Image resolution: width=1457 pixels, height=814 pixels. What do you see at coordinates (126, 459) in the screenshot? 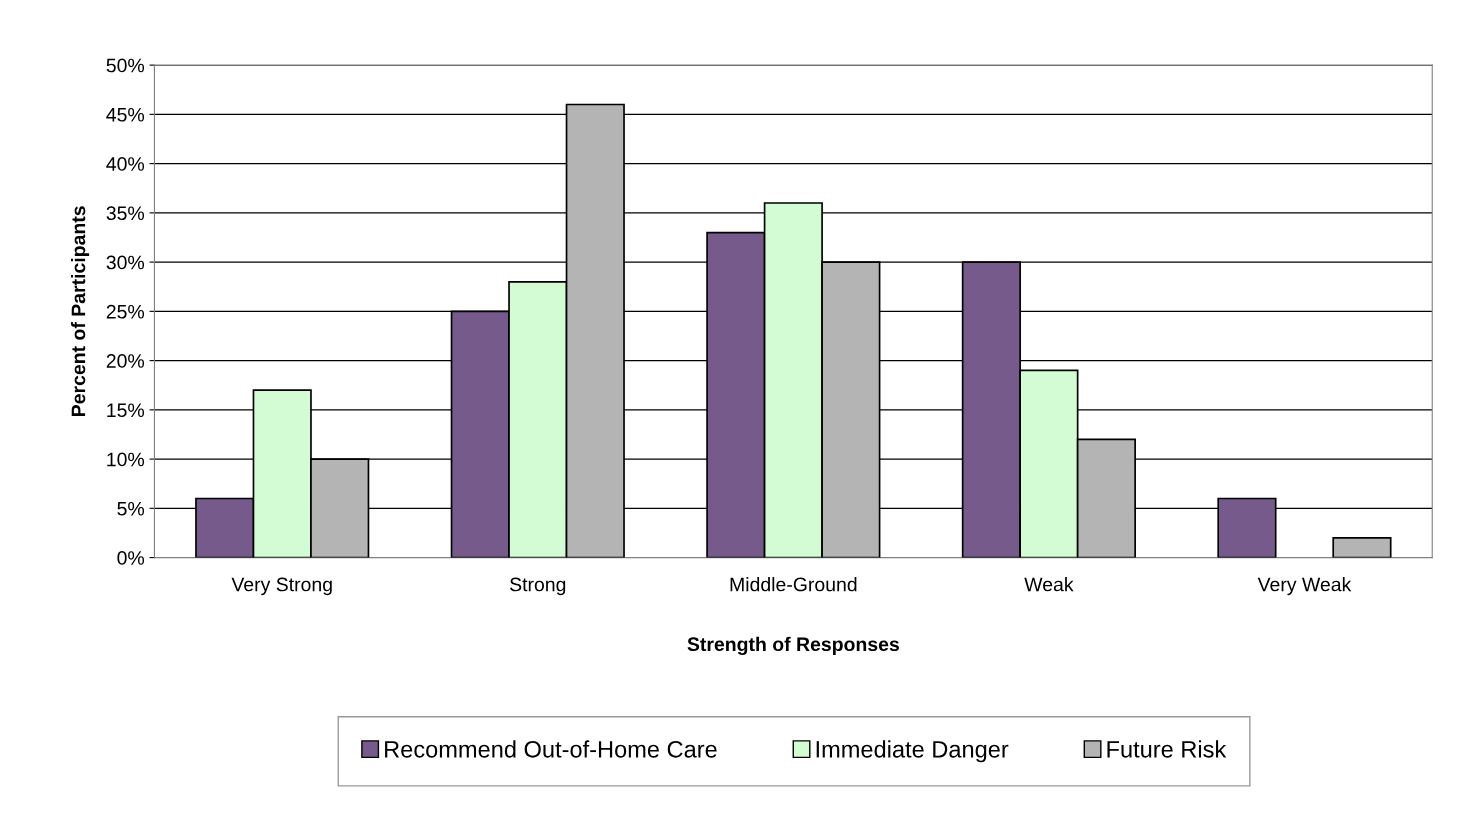
I see `y-tick-label: 10%` at bounding box center [126, 459].